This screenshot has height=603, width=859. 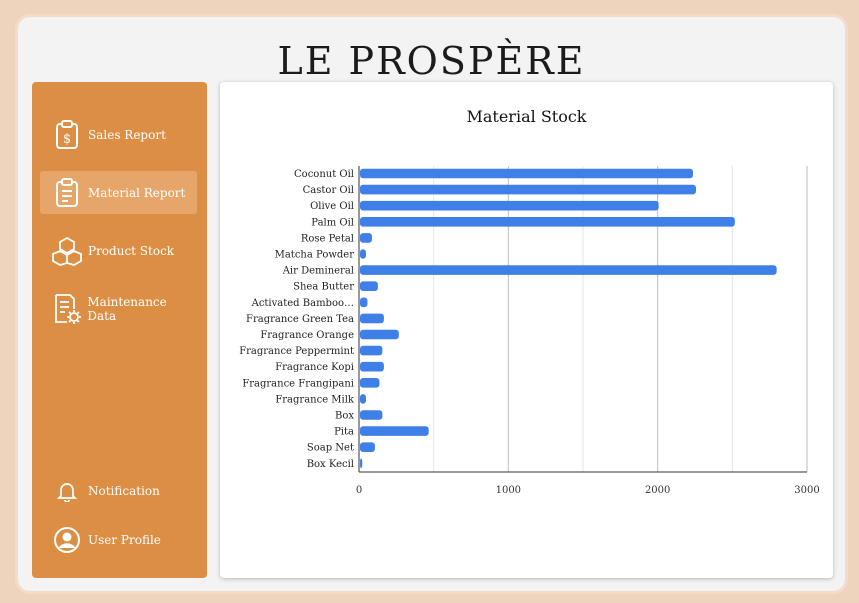 I want to click on category-label: Shea Butter, so click(x=323, y=287).